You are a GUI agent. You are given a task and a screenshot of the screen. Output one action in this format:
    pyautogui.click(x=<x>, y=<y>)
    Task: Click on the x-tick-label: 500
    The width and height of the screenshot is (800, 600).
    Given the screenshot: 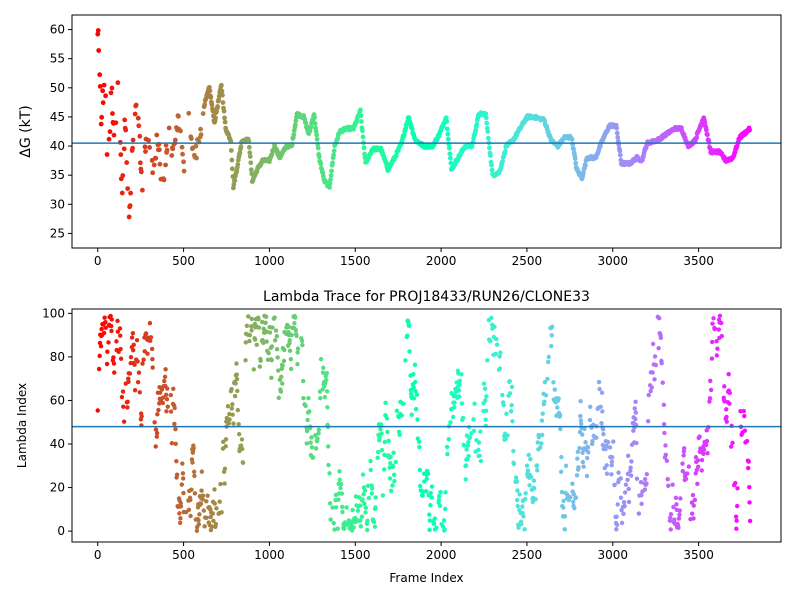 What is the action you would take?
    pyautogui.click(x=183, y=555)
    